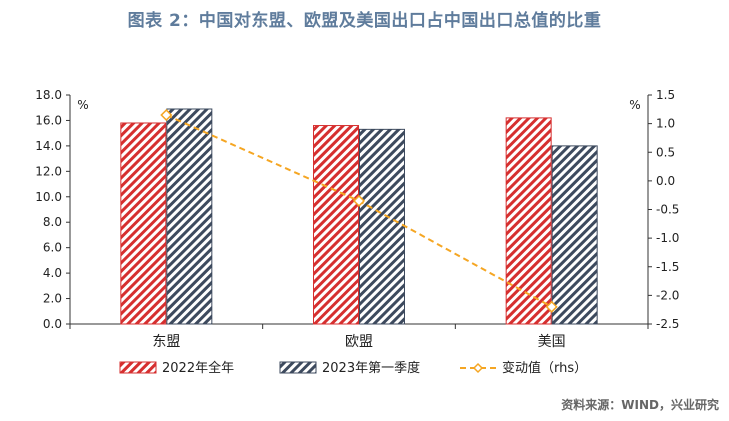  What do you see at coordinates (364, 21) in the screenshot?
I see `chart-title: 图表 2：中国对东盟、欧盟及美国出口占中国出口总值的比重` at bounding box center [364, 21].